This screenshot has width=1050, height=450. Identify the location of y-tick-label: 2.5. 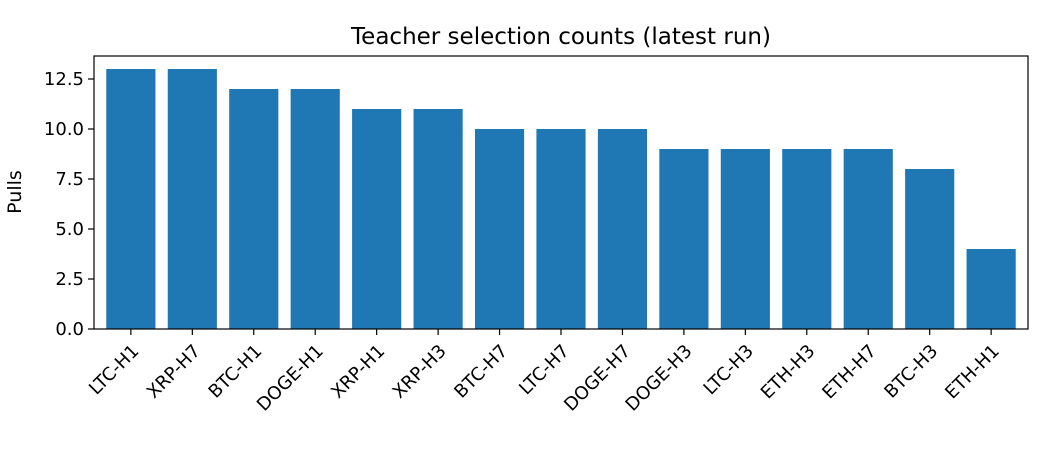
(69, 279).